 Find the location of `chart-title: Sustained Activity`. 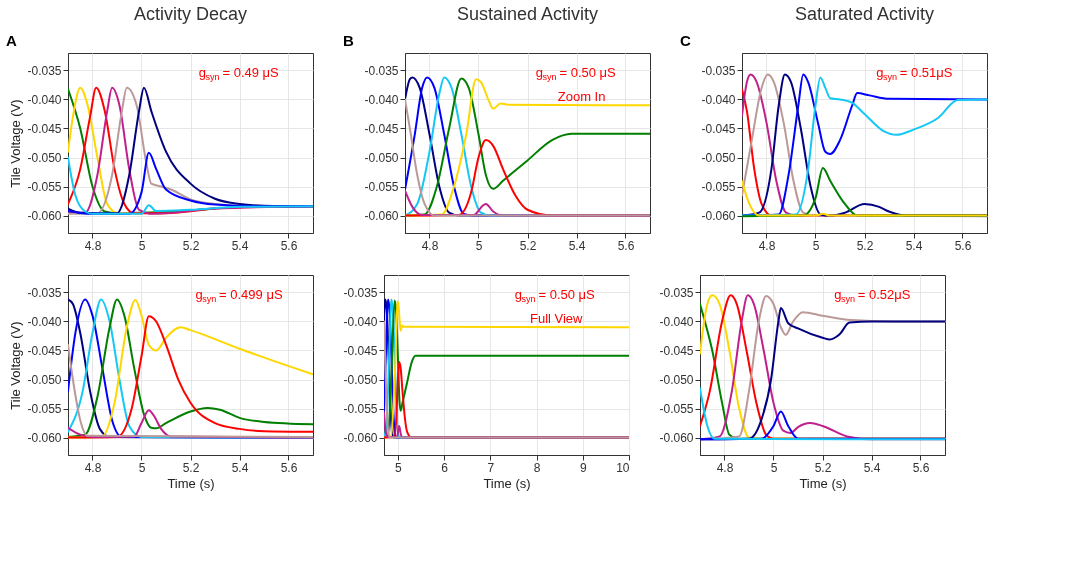

chart-title: Sustained Activity is located at coordinates (527, 14).